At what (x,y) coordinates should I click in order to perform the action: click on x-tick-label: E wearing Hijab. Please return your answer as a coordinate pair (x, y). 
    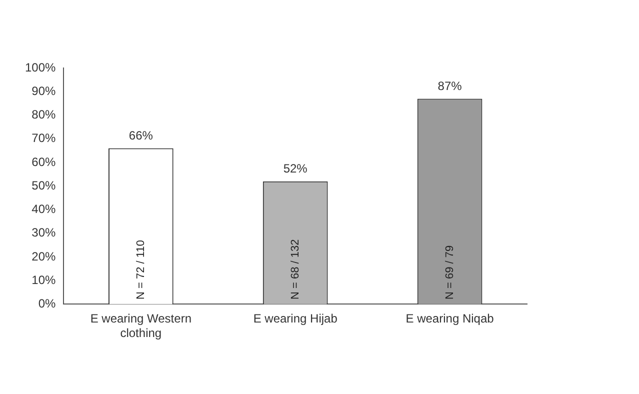
    Looking at the image, I should click on (295, 319).